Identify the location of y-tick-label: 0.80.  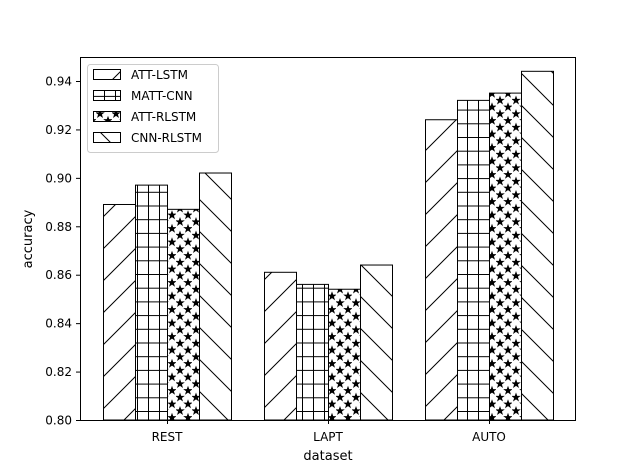
(58, 421).